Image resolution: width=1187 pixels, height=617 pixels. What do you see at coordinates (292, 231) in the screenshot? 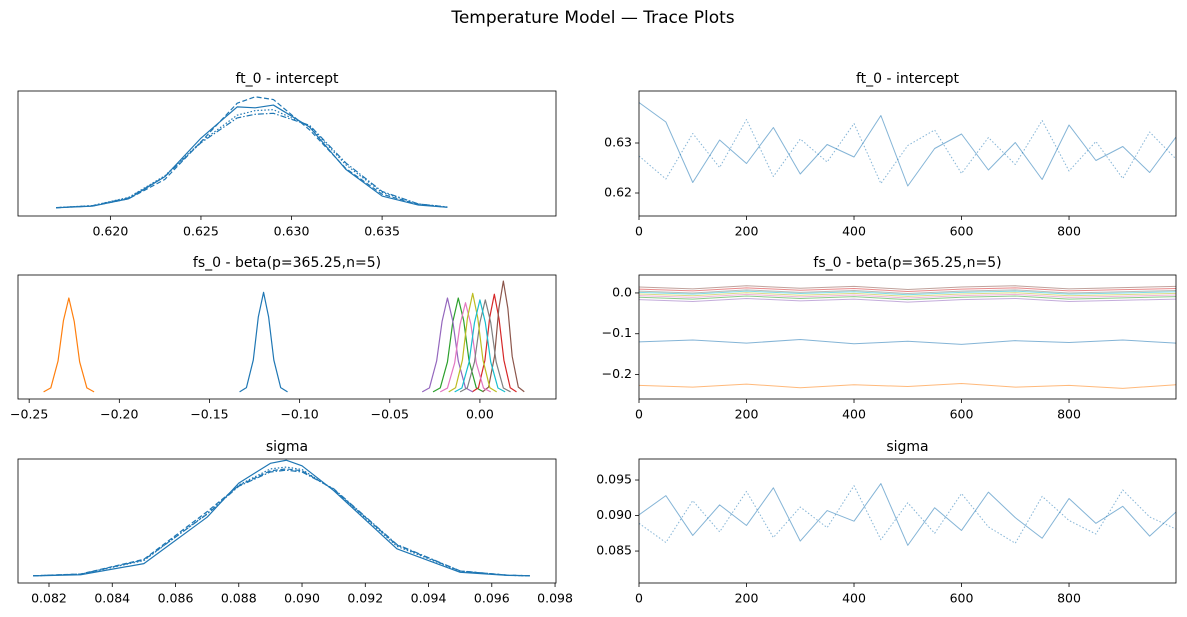
I see `x-tick-label: 0.630` at bounding box center [292, 231].